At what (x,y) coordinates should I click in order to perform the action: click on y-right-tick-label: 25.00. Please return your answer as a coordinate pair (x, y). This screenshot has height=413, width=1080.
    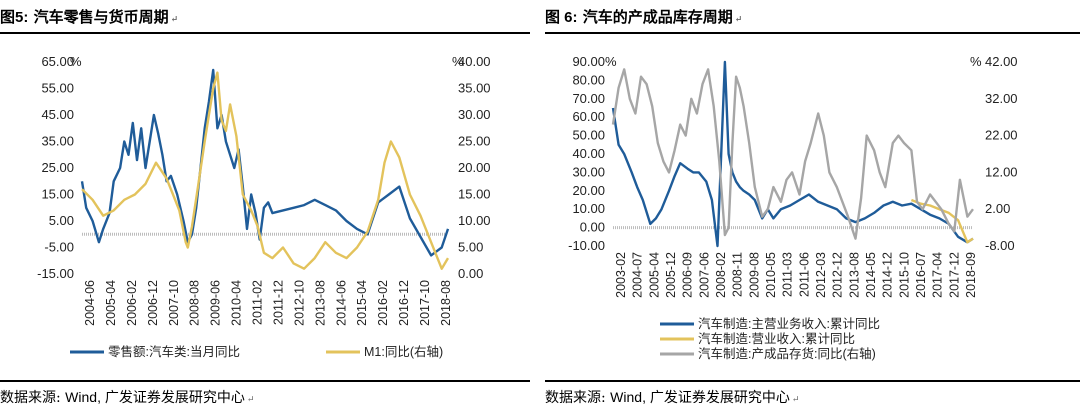
    Looking at the image, I should click on (474, 141).